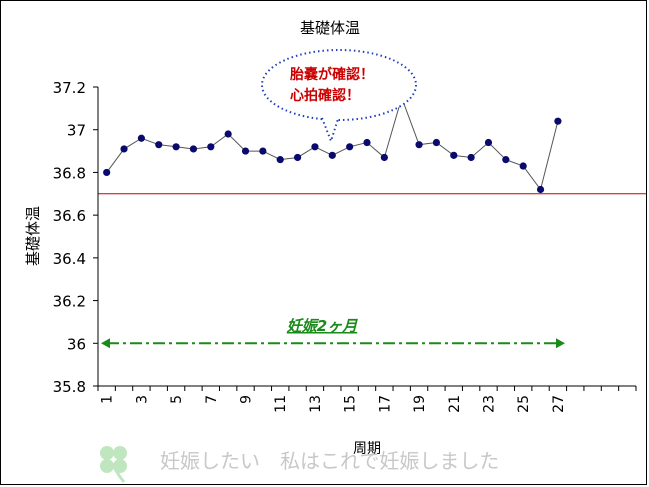 The image size is (649, 487). I want to click on y-tick-label: 37, so click(76, 131).